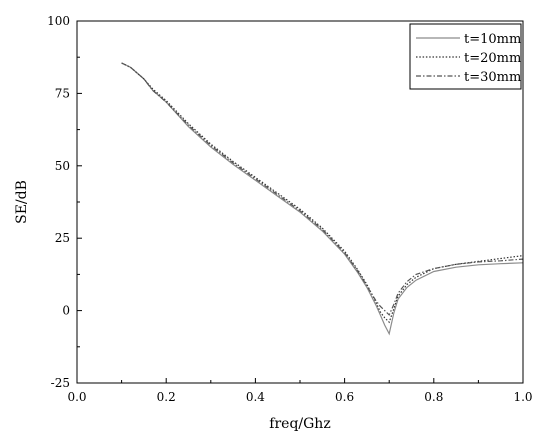 The height and width of the screenshot is (441, 550). Describe the element at coordinates (60, 383) in the screenshot. I see `y-tick-label: -25` at that location.